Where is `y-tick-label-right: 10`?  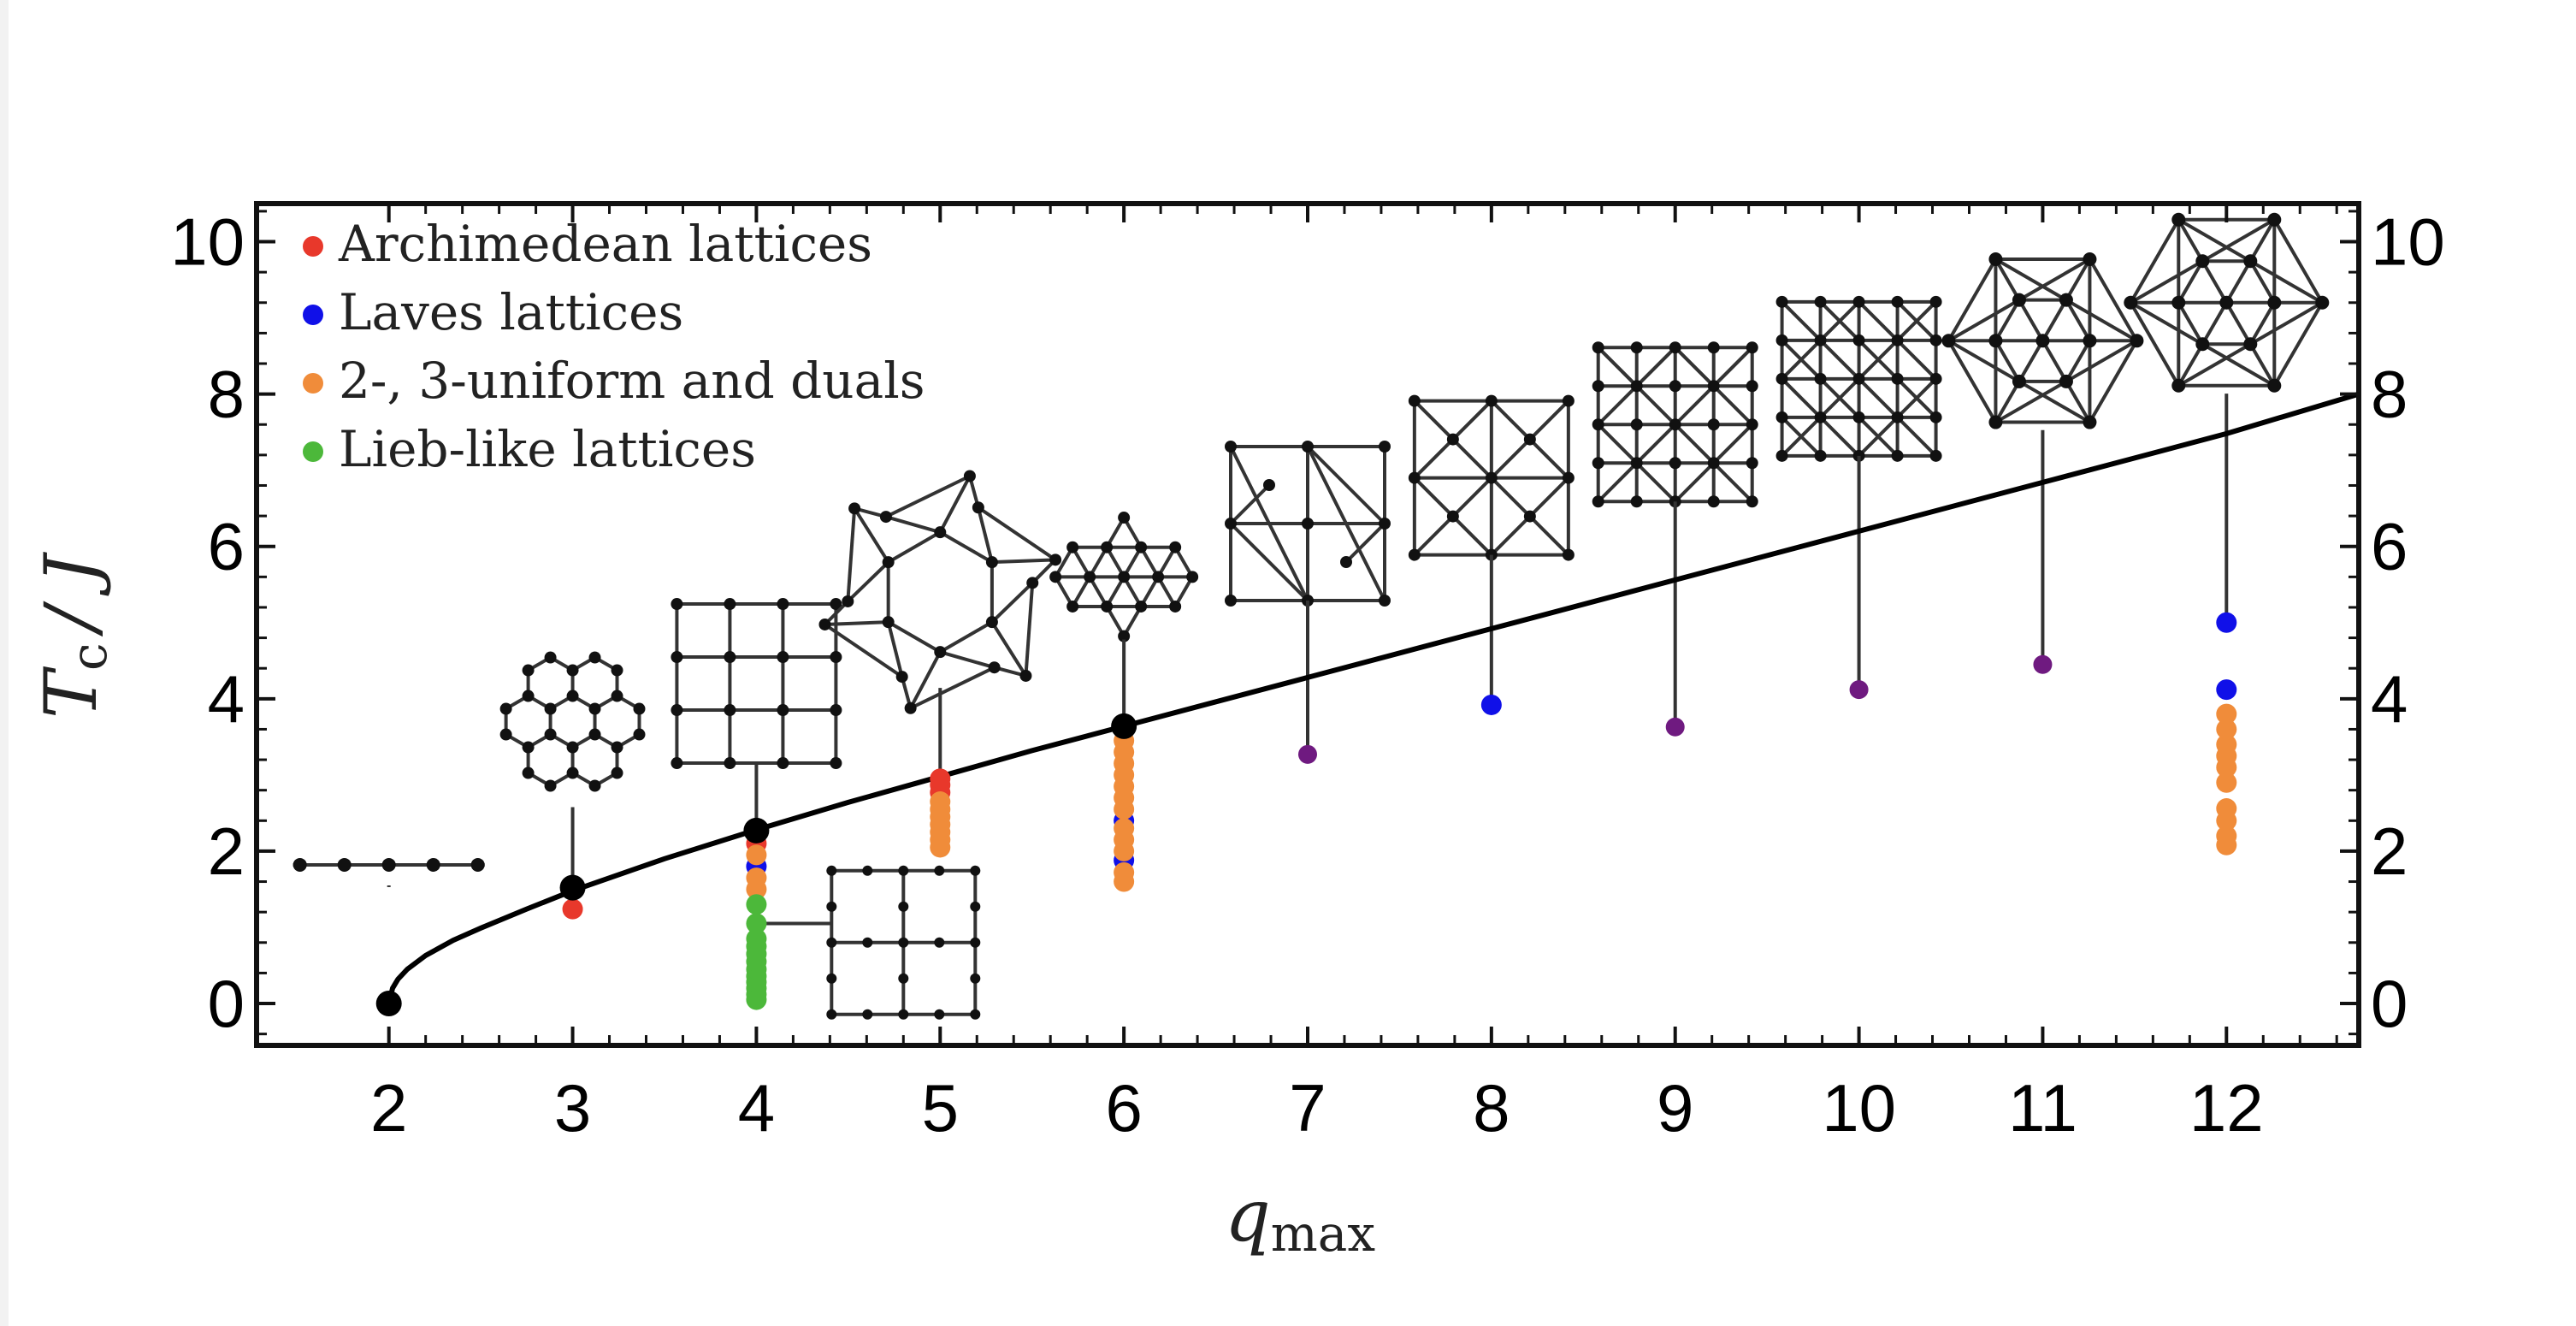 y-tick-label-right: 10 is located at coordinates (2408, 242).